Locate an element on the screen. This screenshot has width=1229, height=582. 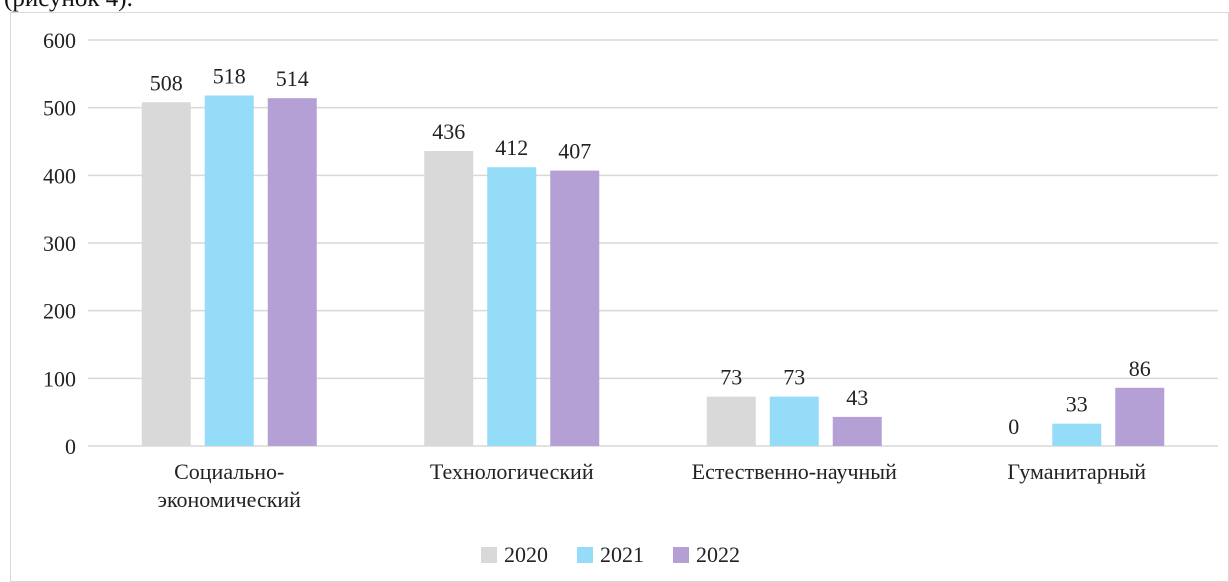
y-tick-label: 400 is located at coordinates (59, 175).